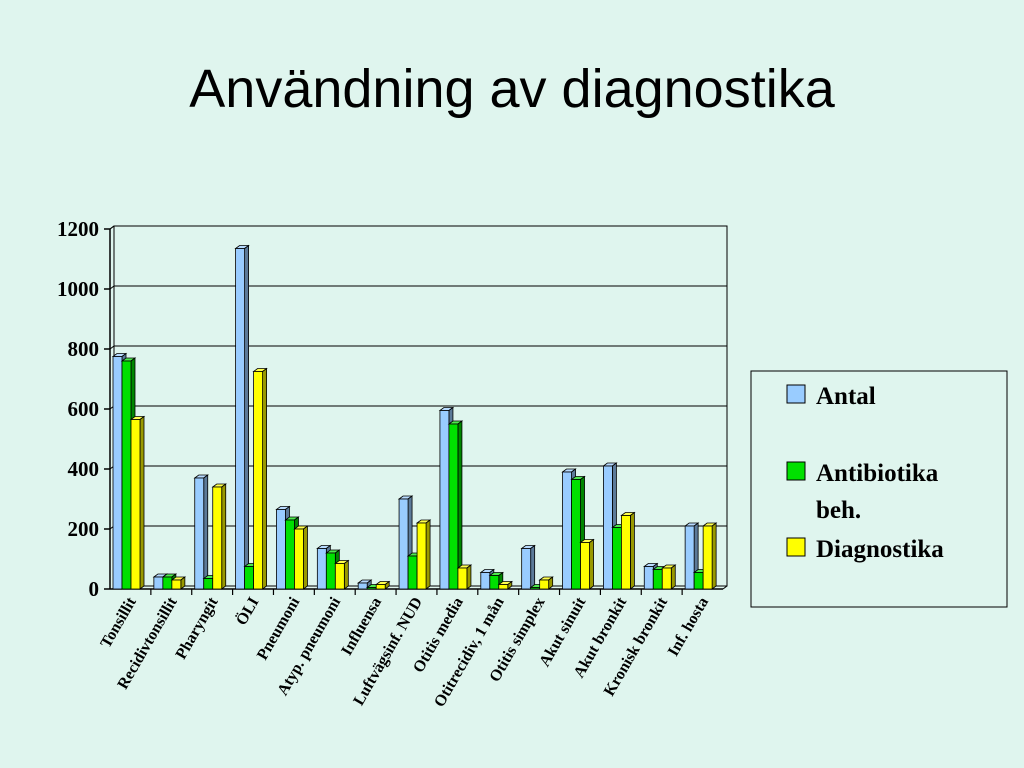 The height and width of the screenshot is (768, 1024). Describe the element at coordinates (94, 589) in the screenshot. I see `y-tick-label: 0` at that location.